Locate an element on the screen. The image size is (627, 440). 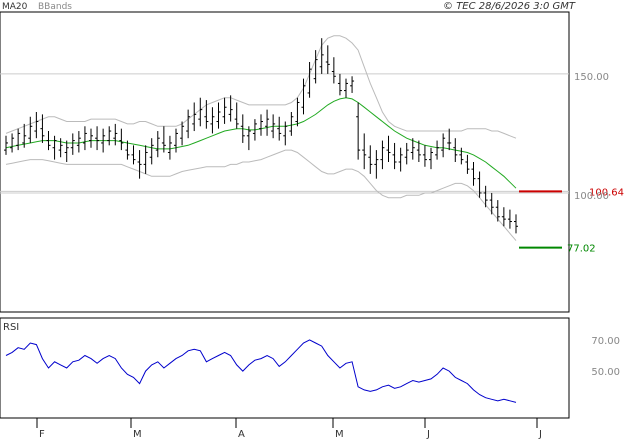
rsi-axis-labels: 70.00 50.00 is located at coordinates (605, 357).